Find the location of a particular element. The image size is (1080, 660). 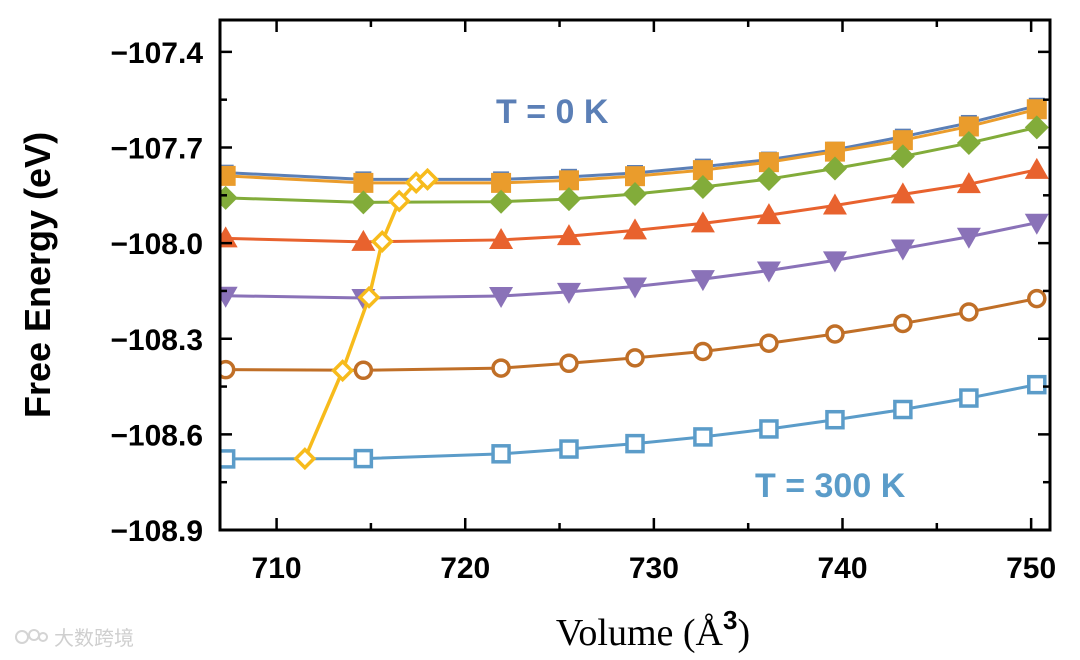

annotation-t0k: T = 0 K is located at coordinates (552, 112).